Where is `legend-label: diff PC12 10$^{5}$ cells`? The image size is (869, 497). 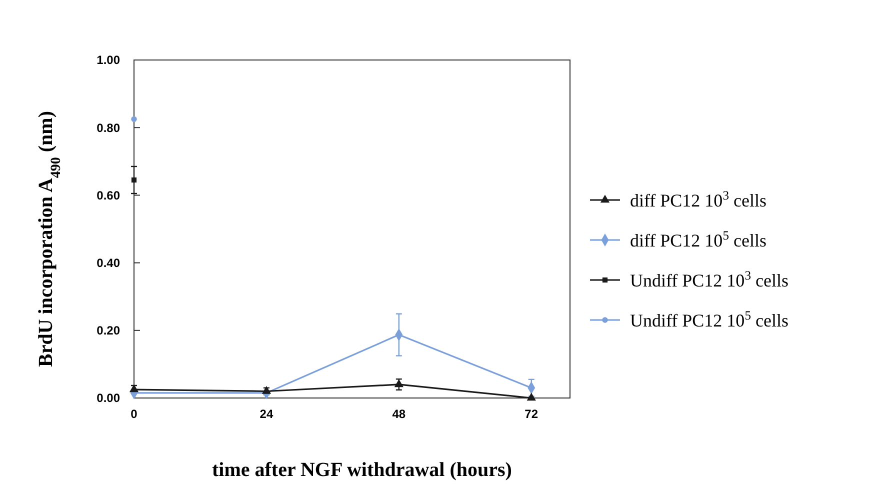
legend-label: diff PC12 10$^{5}$ cells is located at coordinates (698, 239).